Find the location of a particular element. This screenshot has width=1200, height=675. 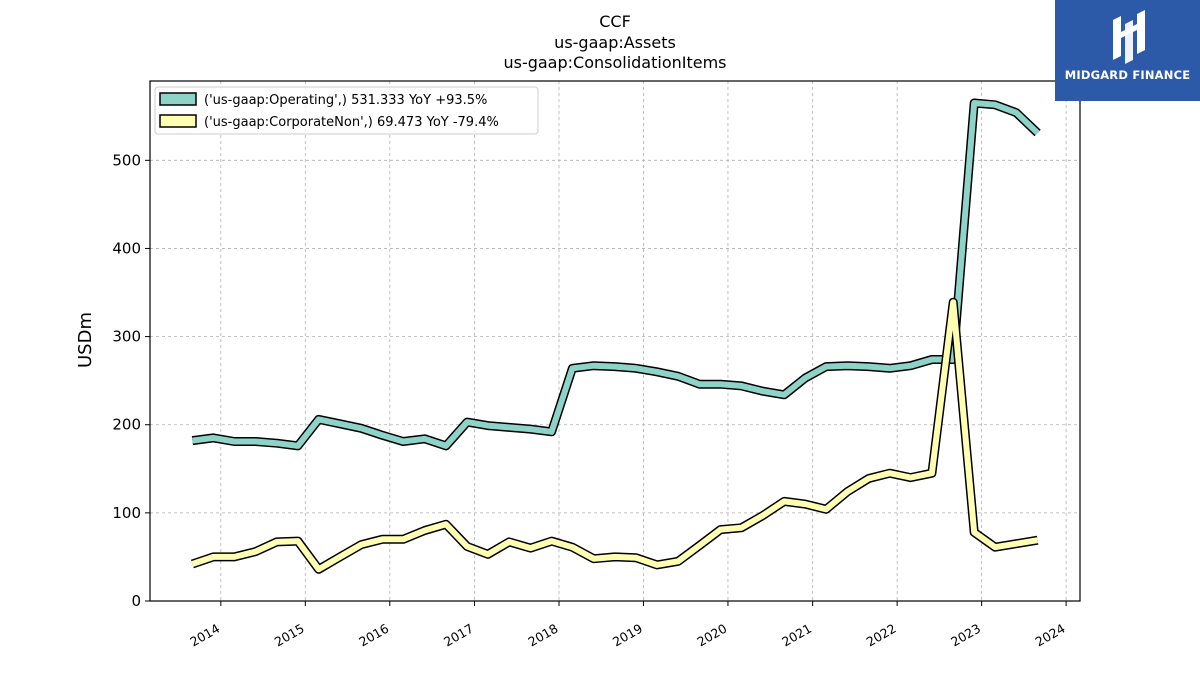

x-tick-label: 2017 is located at coordinates (458, 635).